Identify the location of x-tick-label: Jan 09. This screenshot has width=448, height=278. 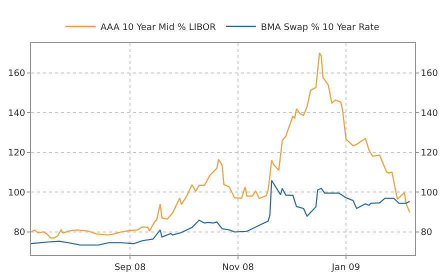
(345, 267).